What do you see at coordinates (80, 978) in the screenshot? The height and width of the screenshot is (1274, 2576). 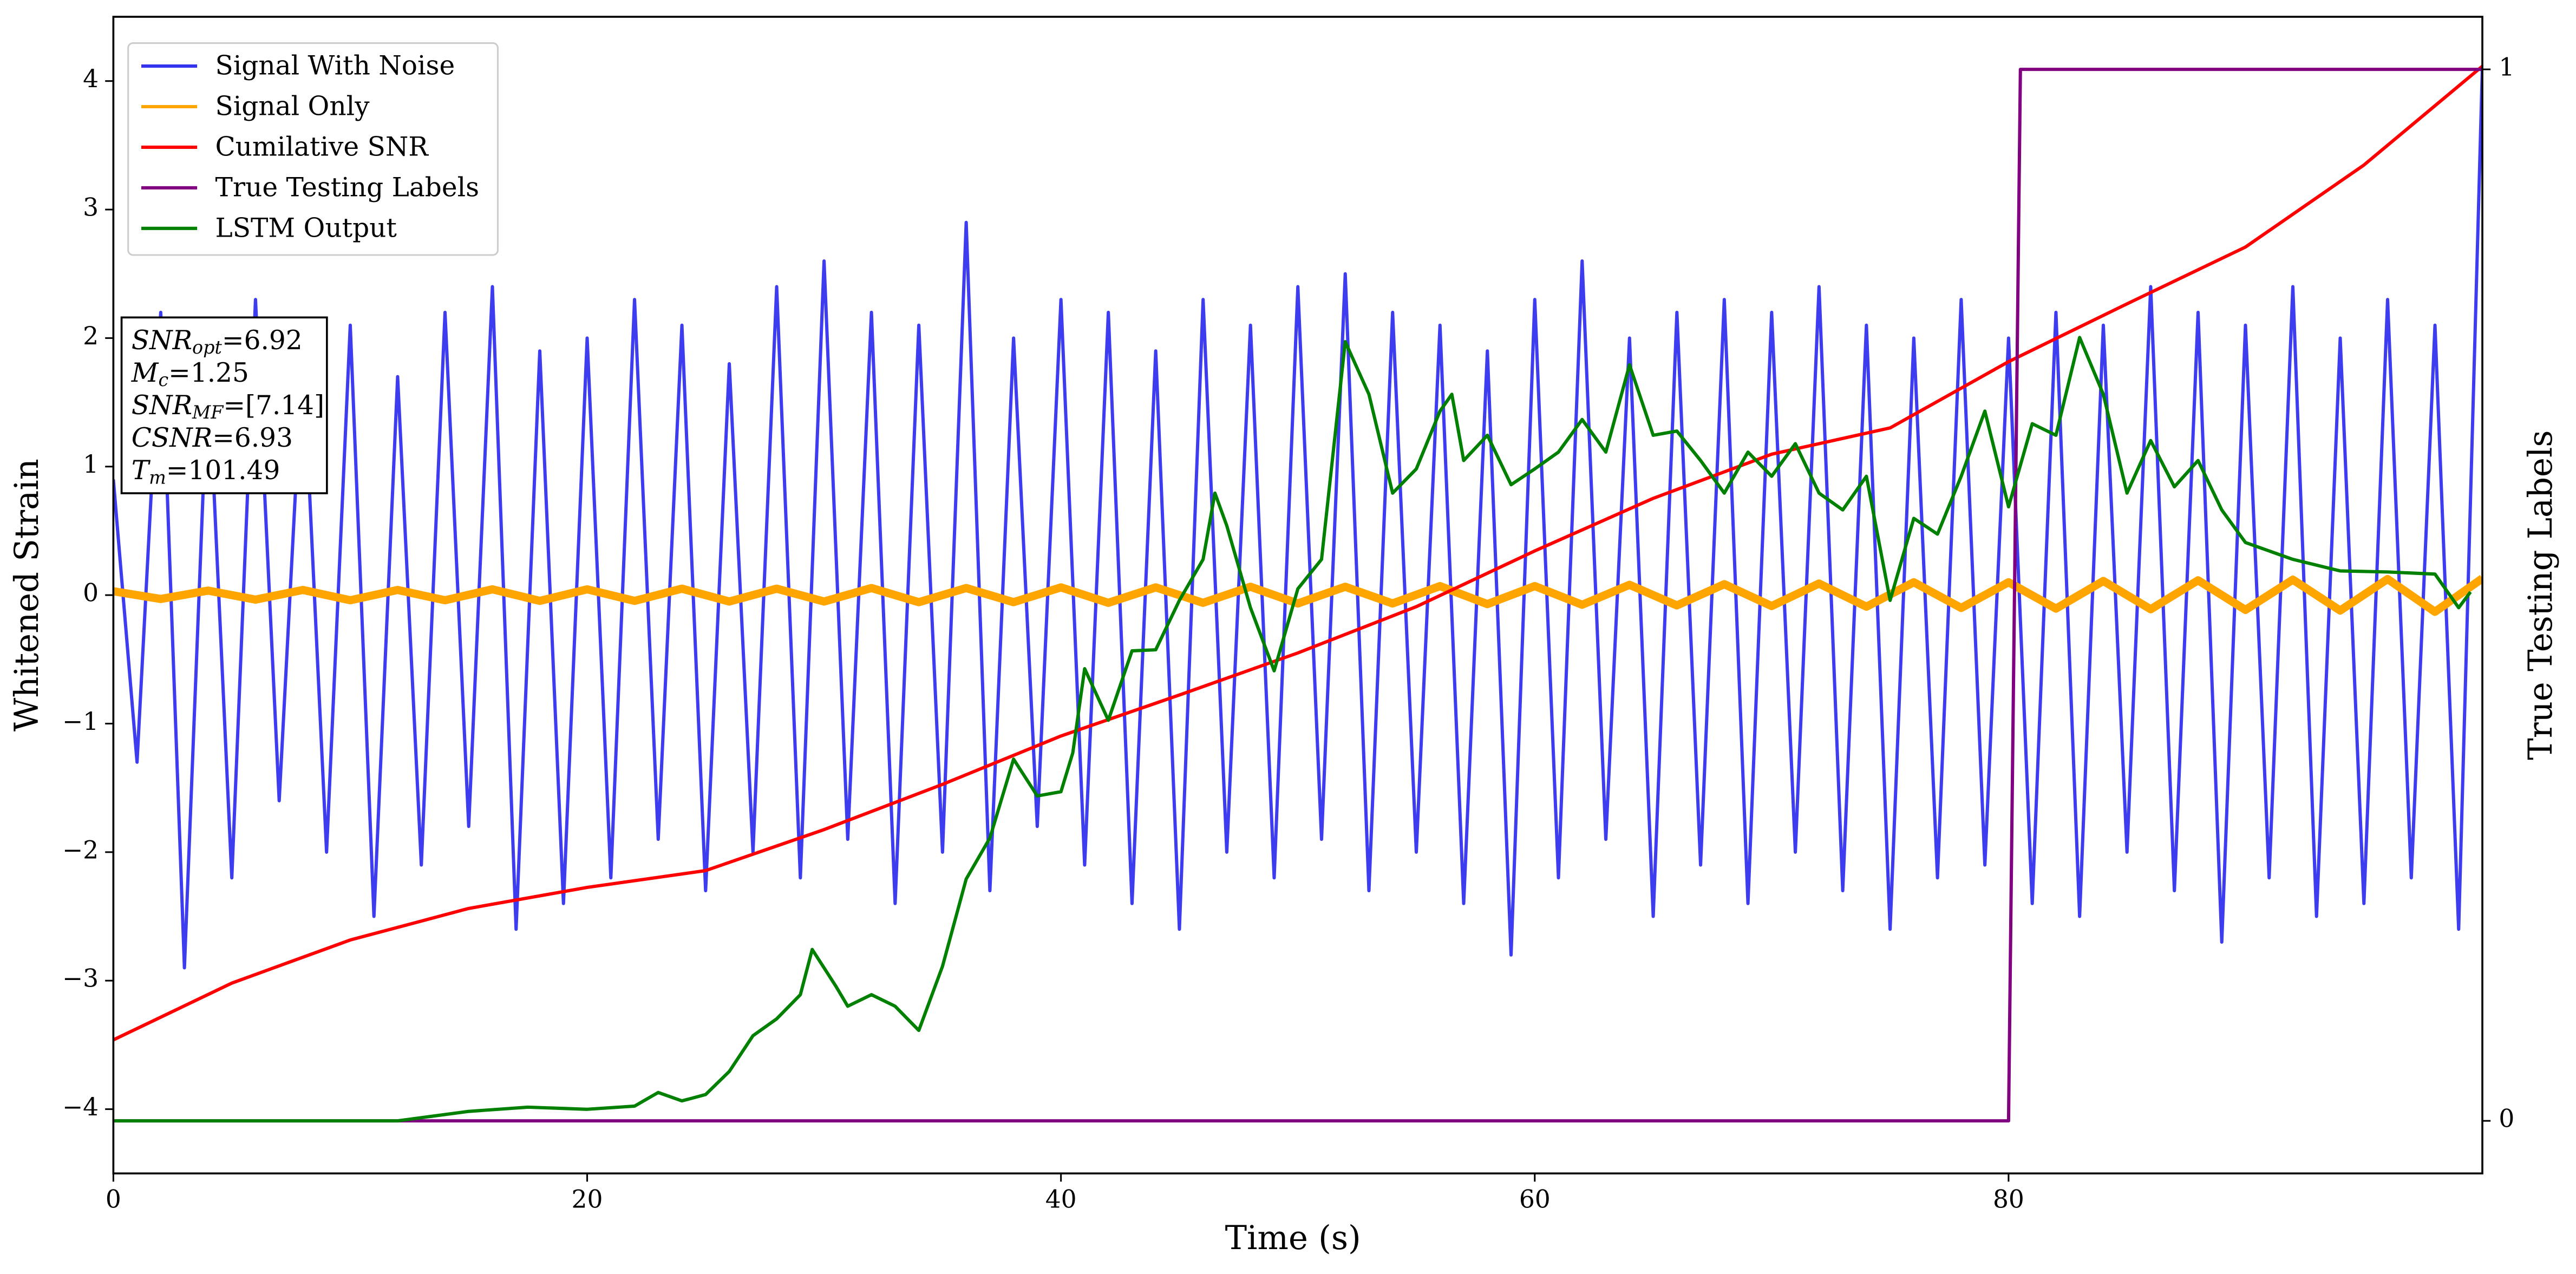 I see `y-tick-label: −3` at bounding box center [80, 978].